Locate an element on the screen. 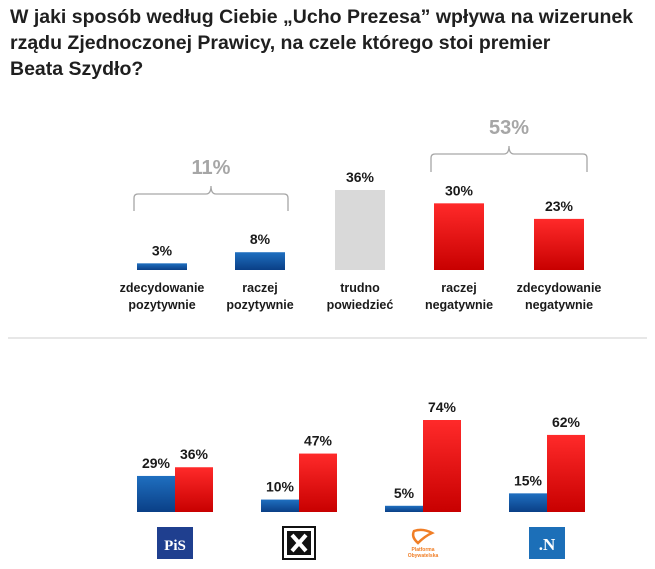 This screenshot has height=569, width=655. party-value-label-3-pozytywnie: 5% is located at coordinates (404, 493).